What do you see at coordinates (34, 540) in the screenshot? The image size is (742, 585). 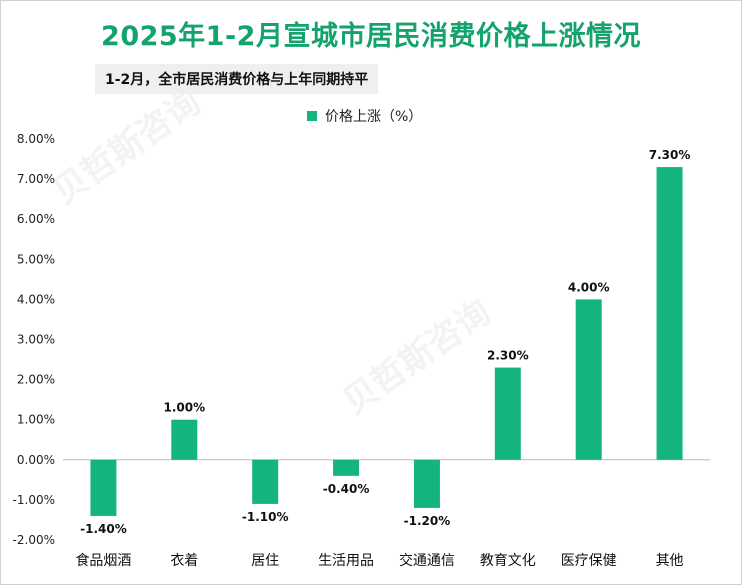 I see `y-tick-label: -2.00%` at bounding box center [34, 540].